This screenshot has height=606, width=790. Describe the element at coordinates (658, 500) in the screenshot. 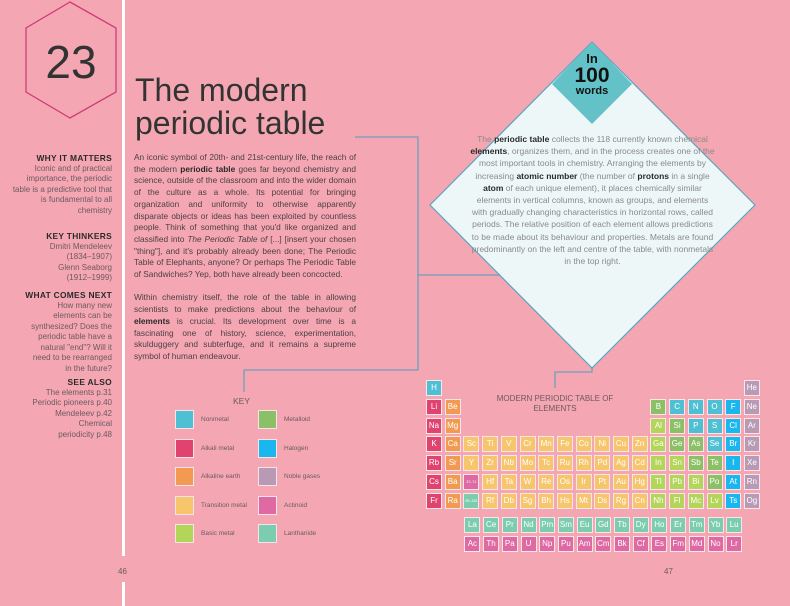

I see `element-cell: Nh` at that location.